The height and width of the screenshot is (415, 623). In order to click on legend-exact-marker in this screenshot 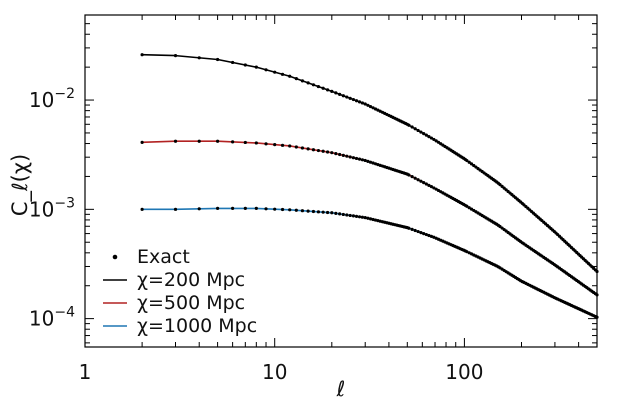, I will do `click(115, 257)`.